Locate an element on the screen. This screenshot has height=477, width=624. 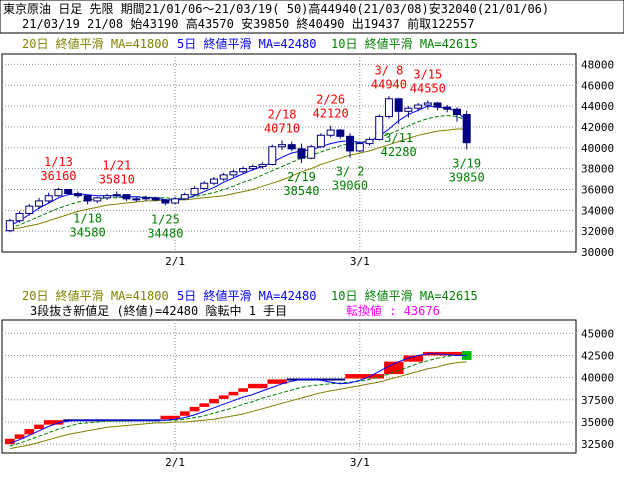
annotation-price-7: 39060 is located at coordinates (350, 186).